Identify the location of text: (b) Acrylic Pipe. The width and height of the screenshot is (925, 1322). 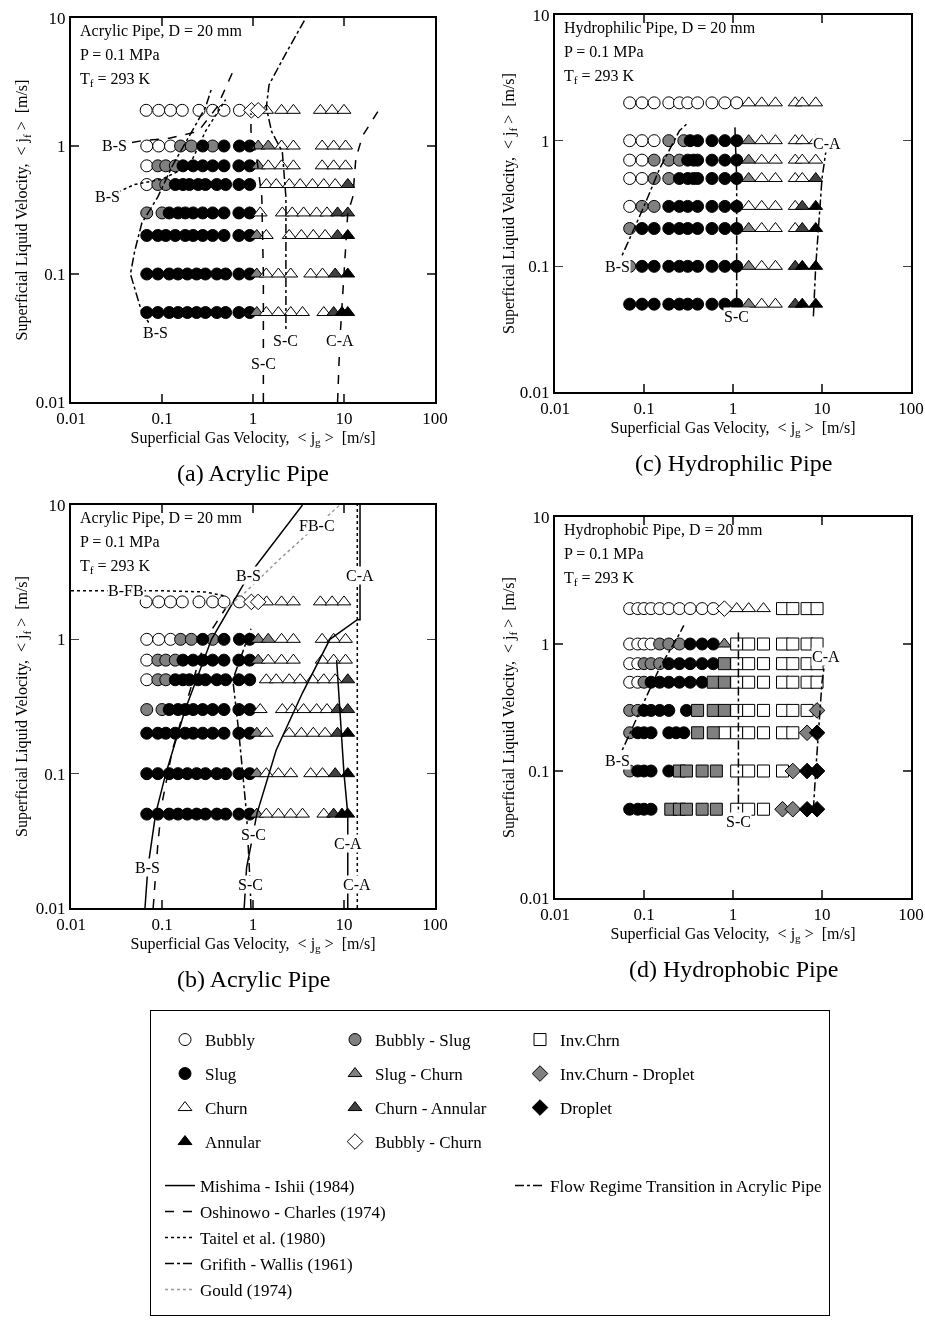
(254, 979).